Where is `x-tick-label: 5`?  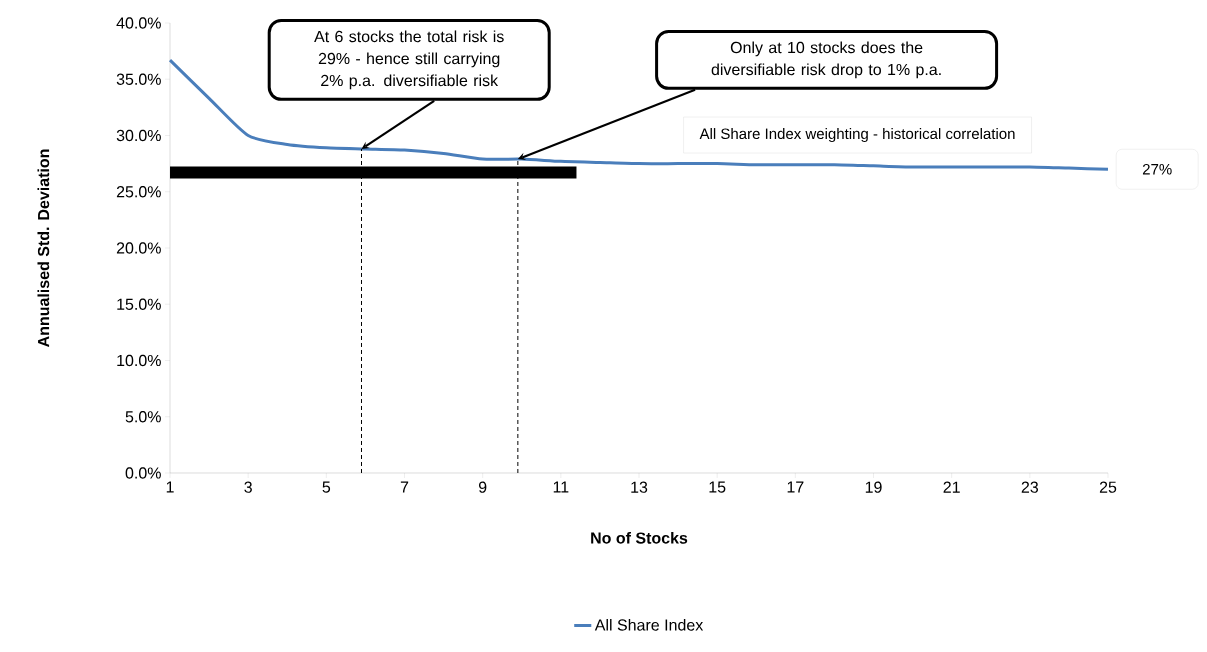
x-tick-label: 5 is located at coordinates (326, 487).